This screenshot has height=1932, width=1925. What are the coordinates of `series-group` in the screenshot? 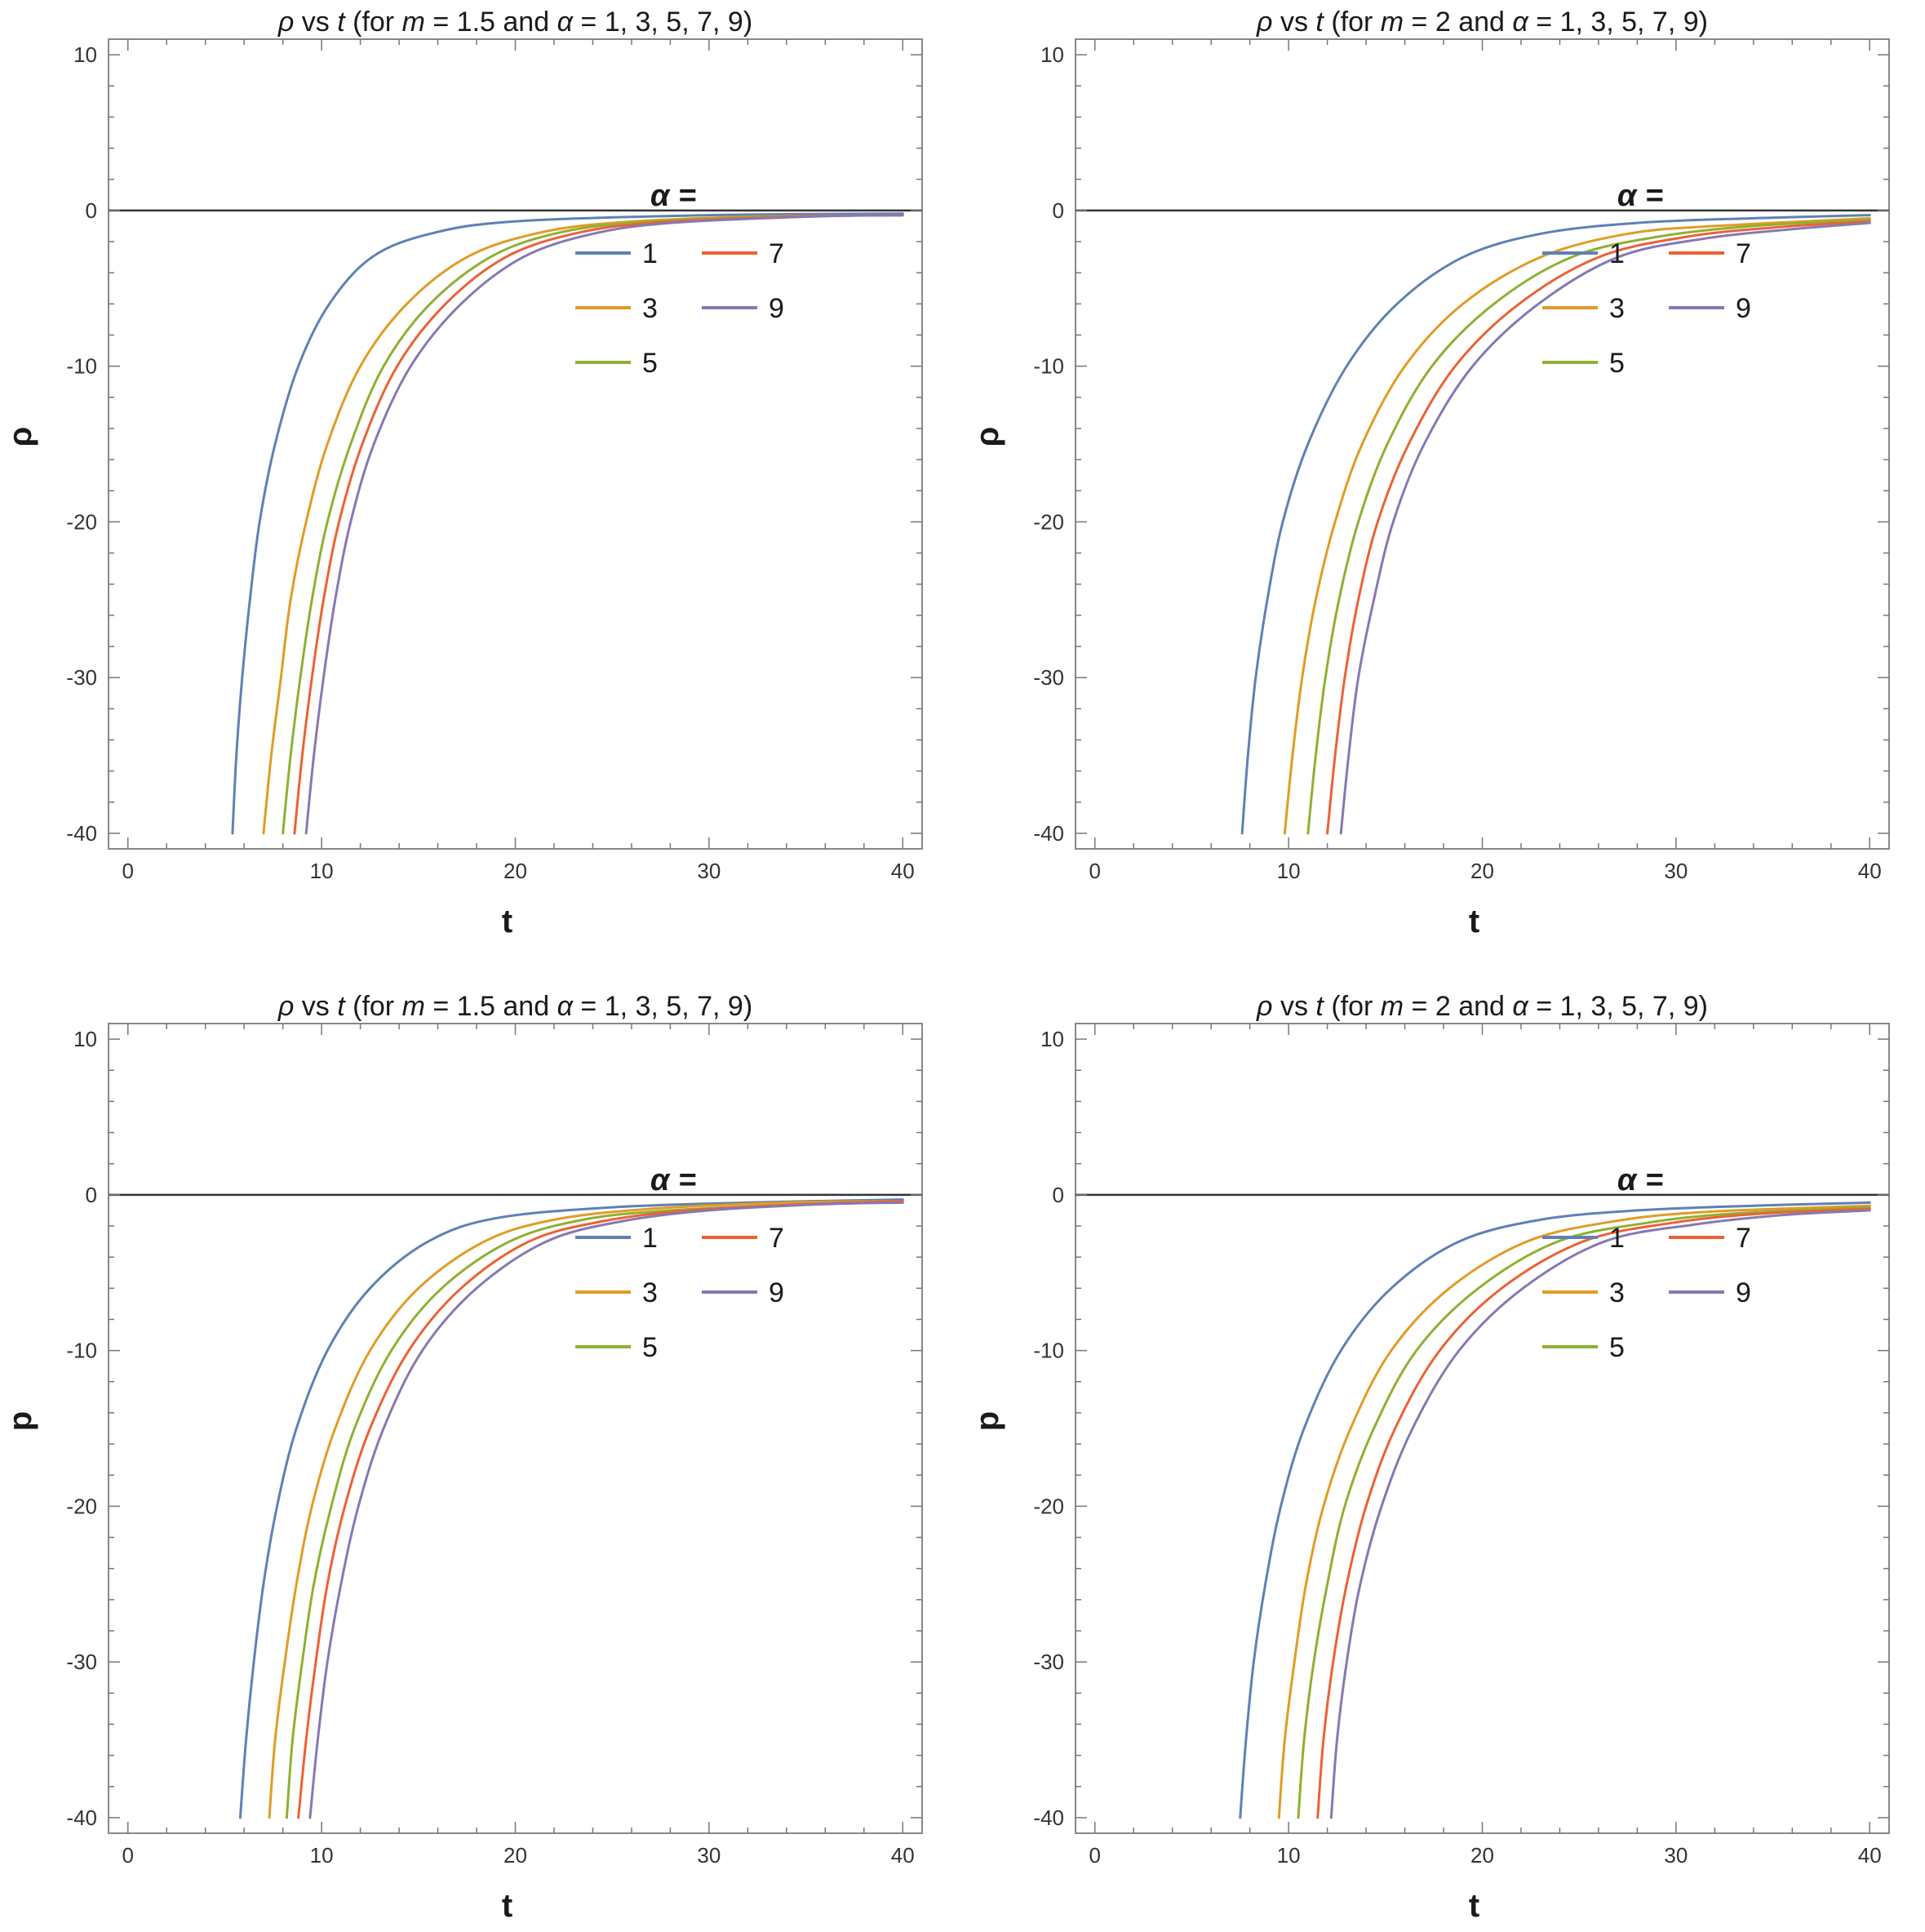 It's located at (1555, 1510).